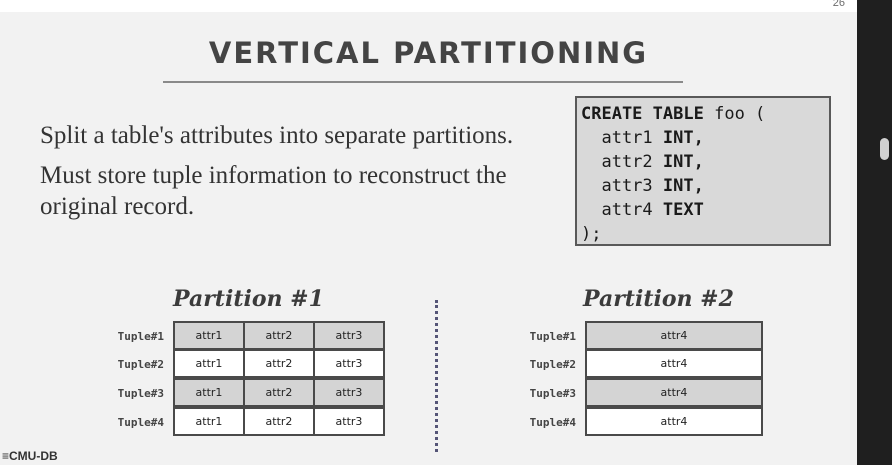  What do you see at coordinates (349, 335) in the screenshot?
I see `p1-cell-1-3: attr3` at bounding box center [349, 335].